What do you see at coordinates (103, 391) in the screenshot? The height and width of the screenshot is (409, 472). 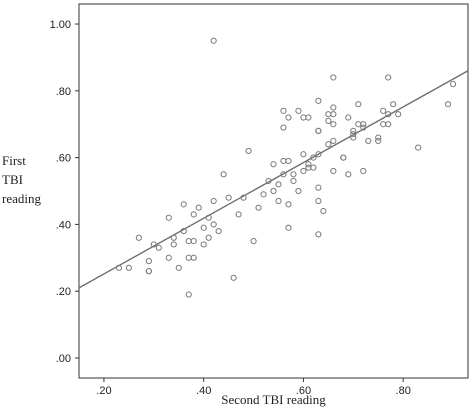 I see `x-tick-label: .20` at bounding box center [103, 391].